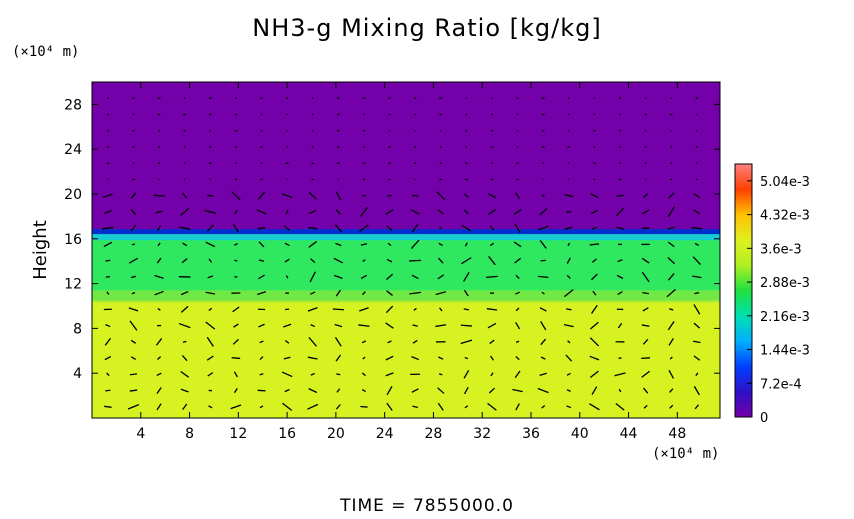 This screenshot has width=854, height=519. Describe the element at coordinates (427, 28) in the screenshot. I see `chart-title: NH3-g Mixing Ratio [kg/kg]` at that location.